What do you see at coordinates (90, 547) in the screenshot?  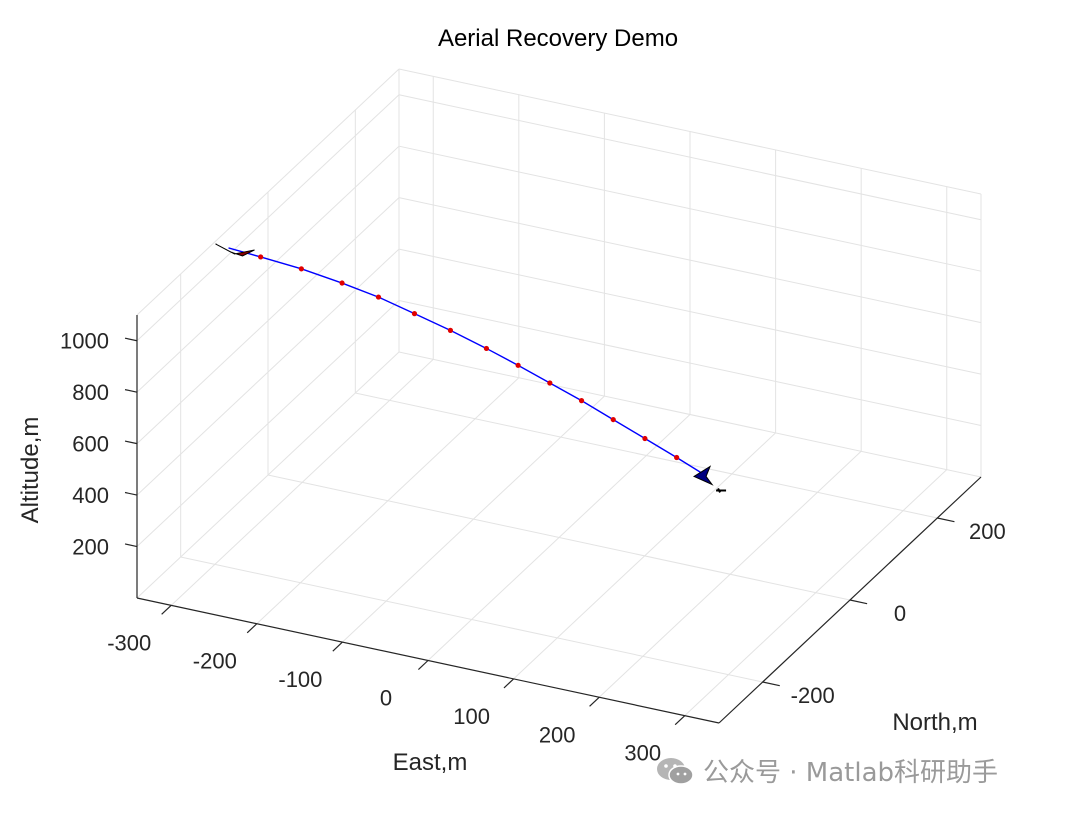 I see `z-tick-label: 200` at bounding box center [90, 547].